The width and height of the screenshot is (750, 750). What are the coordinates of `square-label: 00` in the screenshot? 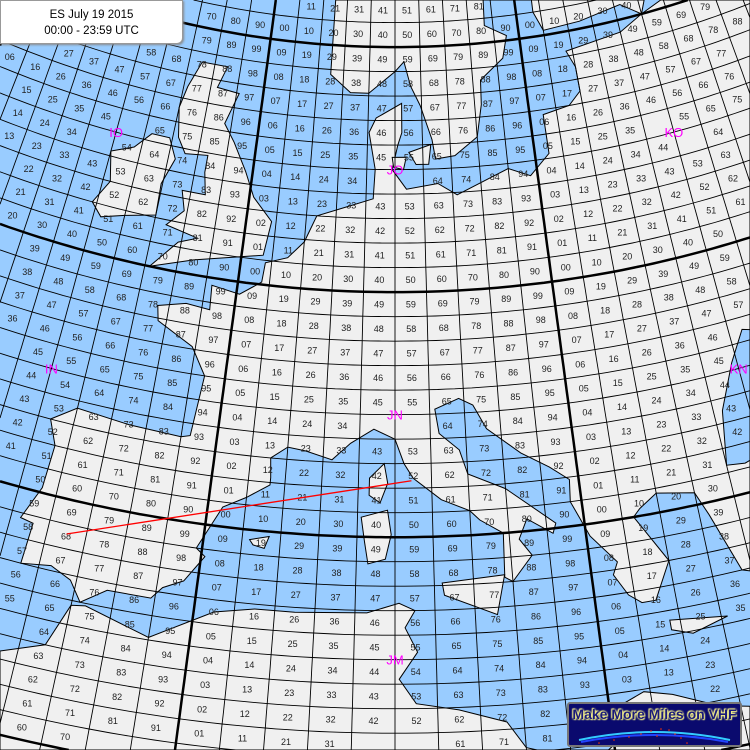 It's located at (566, 267).